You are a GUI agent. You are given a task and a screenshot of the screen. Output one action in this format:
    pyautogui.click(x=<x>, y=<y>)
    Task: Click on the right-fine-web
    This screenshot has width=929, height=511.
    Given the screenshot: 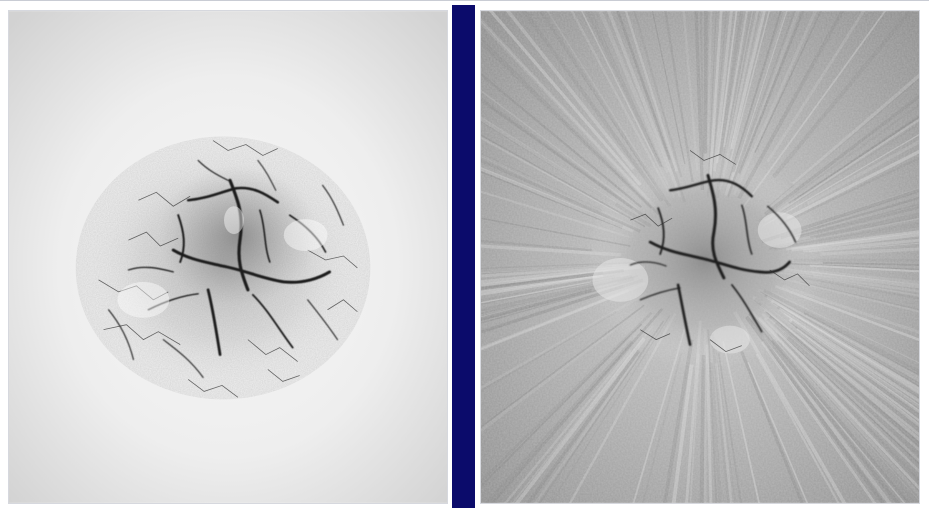 What is the action you would take?
    pyautogui.click(x=720, y=251)
    